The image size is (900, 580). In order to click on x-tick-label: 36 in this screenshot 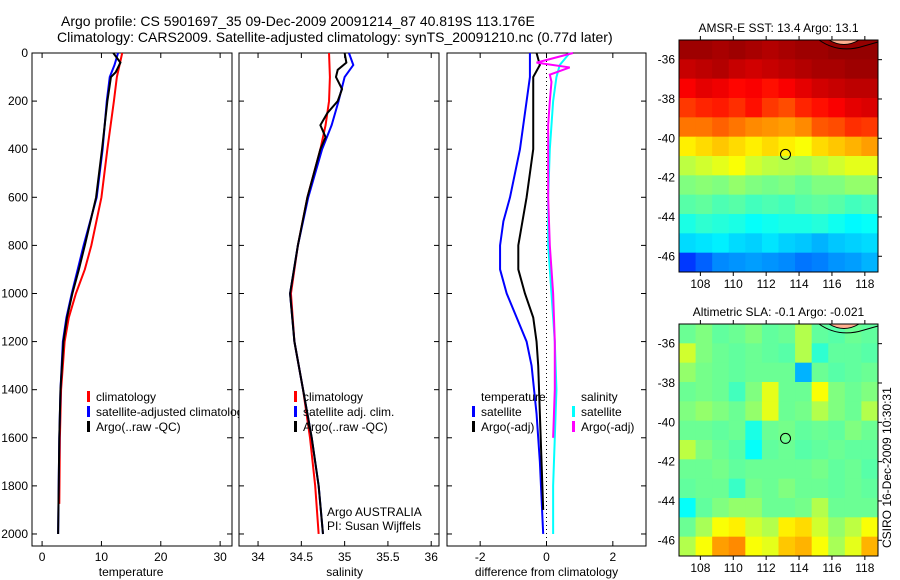, I will do `click(432, 557)`.